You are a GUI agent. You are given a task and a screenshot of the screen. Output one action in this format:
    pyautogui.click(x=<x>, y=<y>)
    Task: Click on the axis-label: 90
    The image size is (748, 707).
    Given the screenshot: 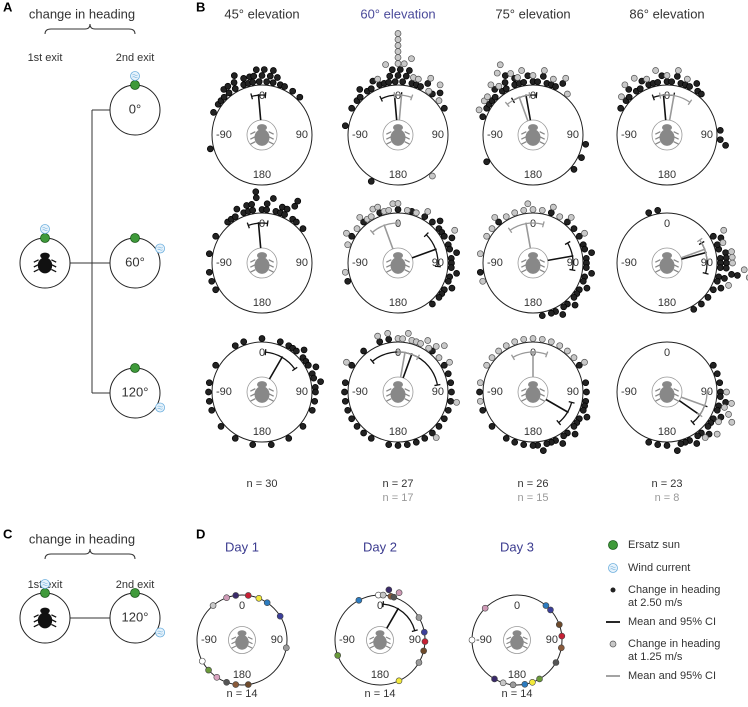 What is the action you would take?
    pyautogui.click(x=552, y=640)
    